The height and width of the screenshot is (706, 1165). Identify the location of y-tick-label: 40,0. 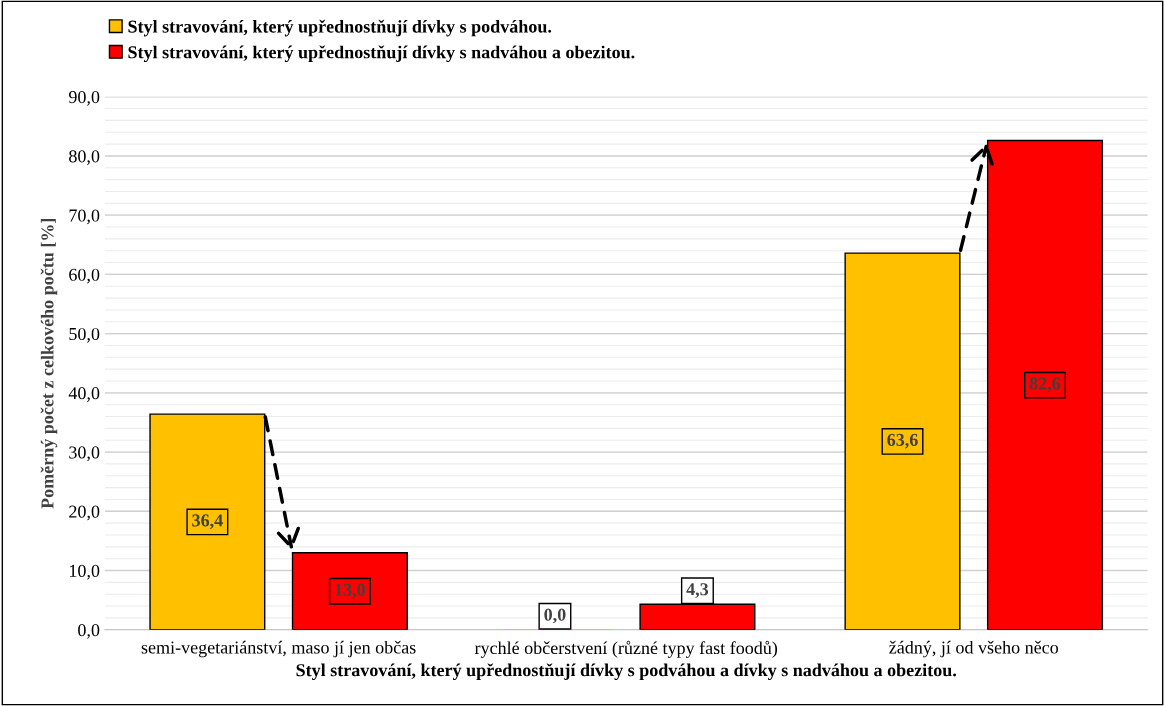
(84, 394).